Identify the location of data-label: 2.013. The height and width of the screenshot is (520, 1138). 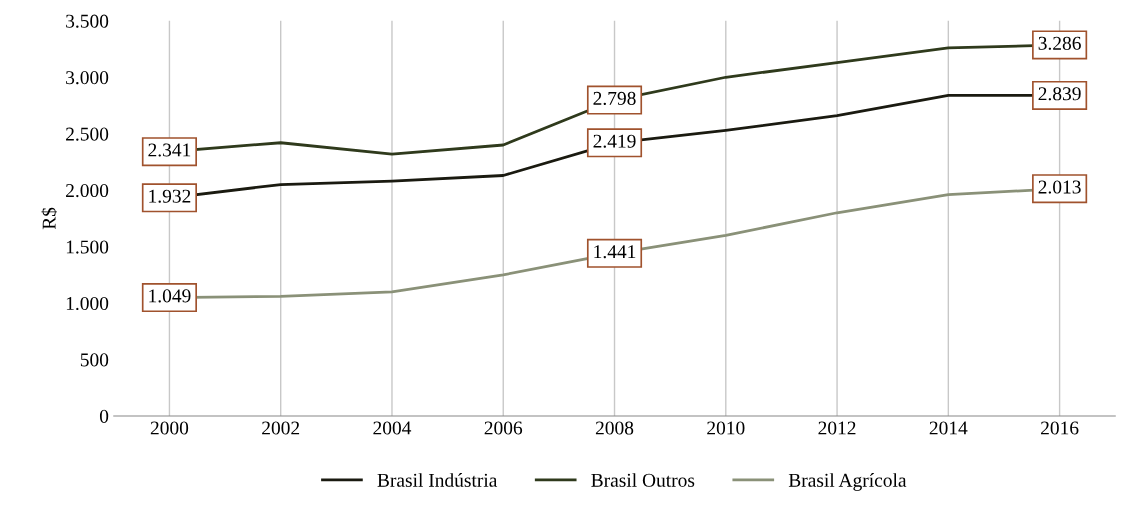
(1059, 187).